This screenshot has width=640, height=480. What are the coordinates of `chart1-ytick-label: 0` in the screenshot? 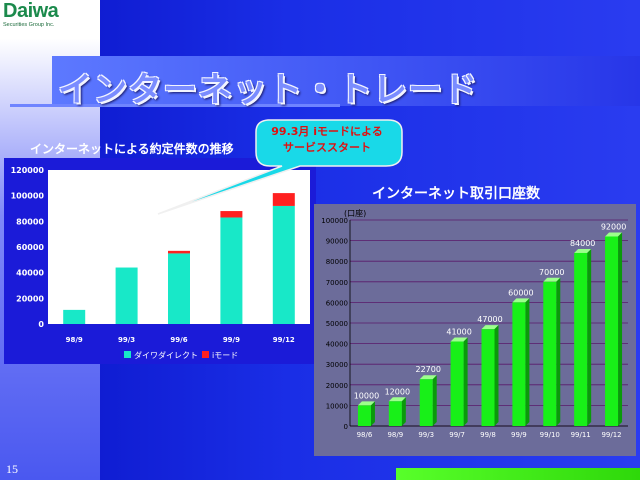 It's located at (41, 324).